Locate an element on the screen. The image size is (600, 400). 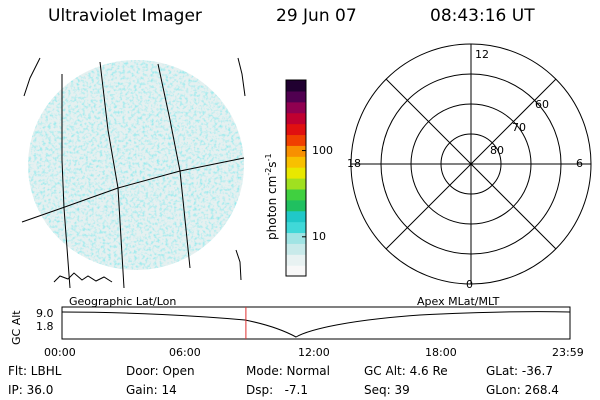
status-glat: GLat: -36.7 is located at coordinates (519, 371).